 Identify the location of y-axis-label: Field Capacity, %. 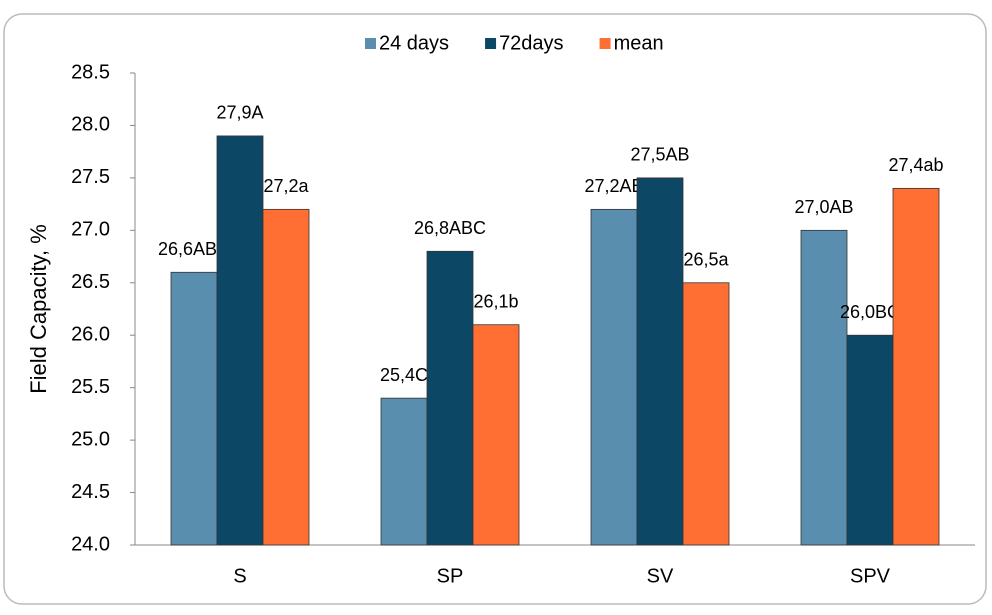
(38, 309).